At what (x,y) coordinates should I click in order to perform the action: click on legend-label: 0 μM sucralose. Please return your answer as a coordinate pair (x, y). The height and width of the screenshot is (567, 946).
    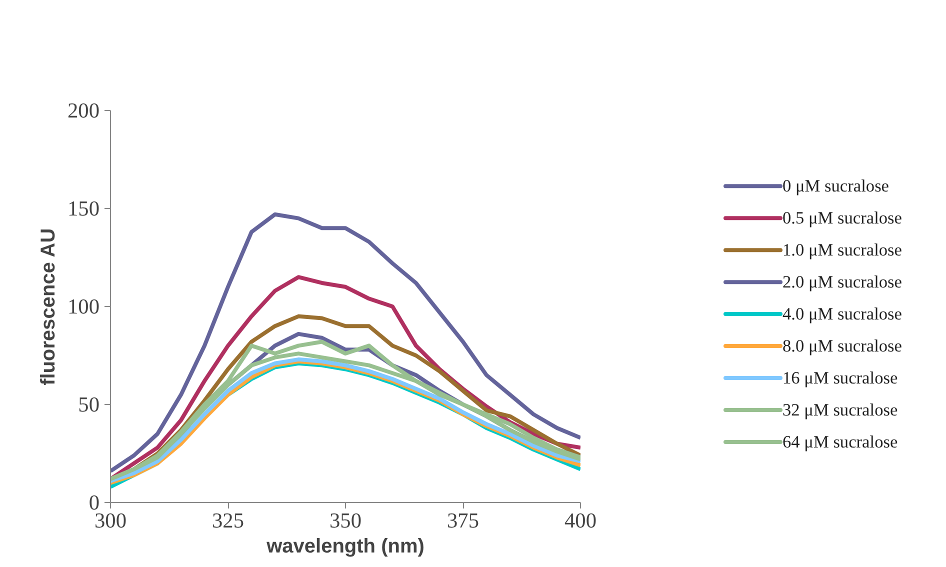
    Looking at the image, I should click on (836, 186).